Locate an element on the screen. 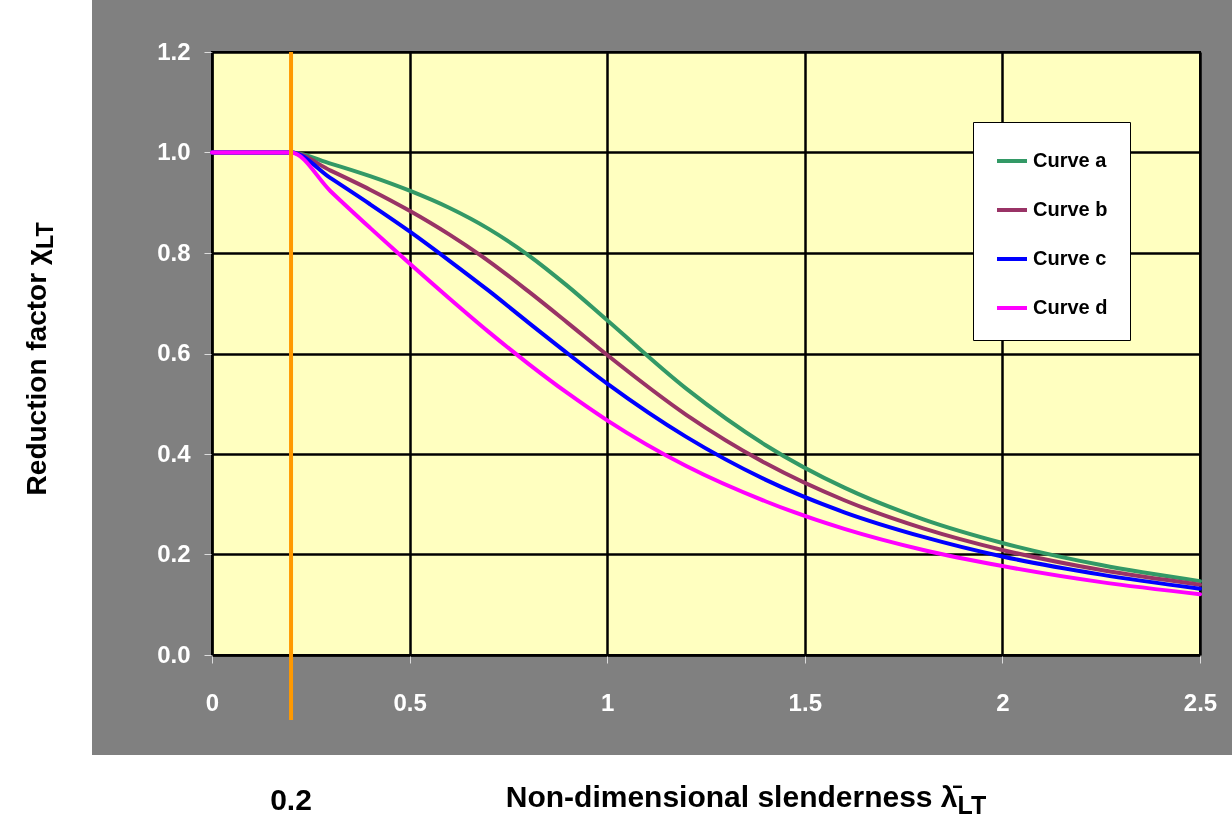  x-tick-label: 1.5 is located at coordinates (805, 702).